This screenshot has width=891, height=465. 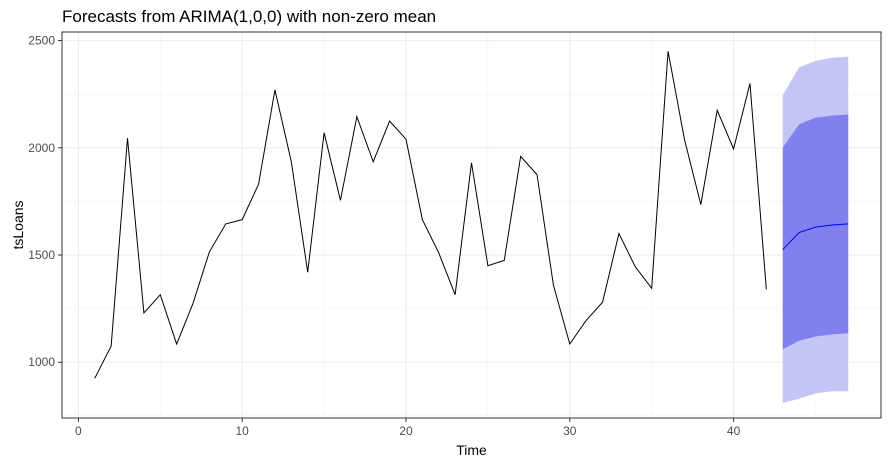 What do you see at coordinates (570, 431) in the screenshot?
I see `x-tick-label: 30` at bounding box center [570, 431].